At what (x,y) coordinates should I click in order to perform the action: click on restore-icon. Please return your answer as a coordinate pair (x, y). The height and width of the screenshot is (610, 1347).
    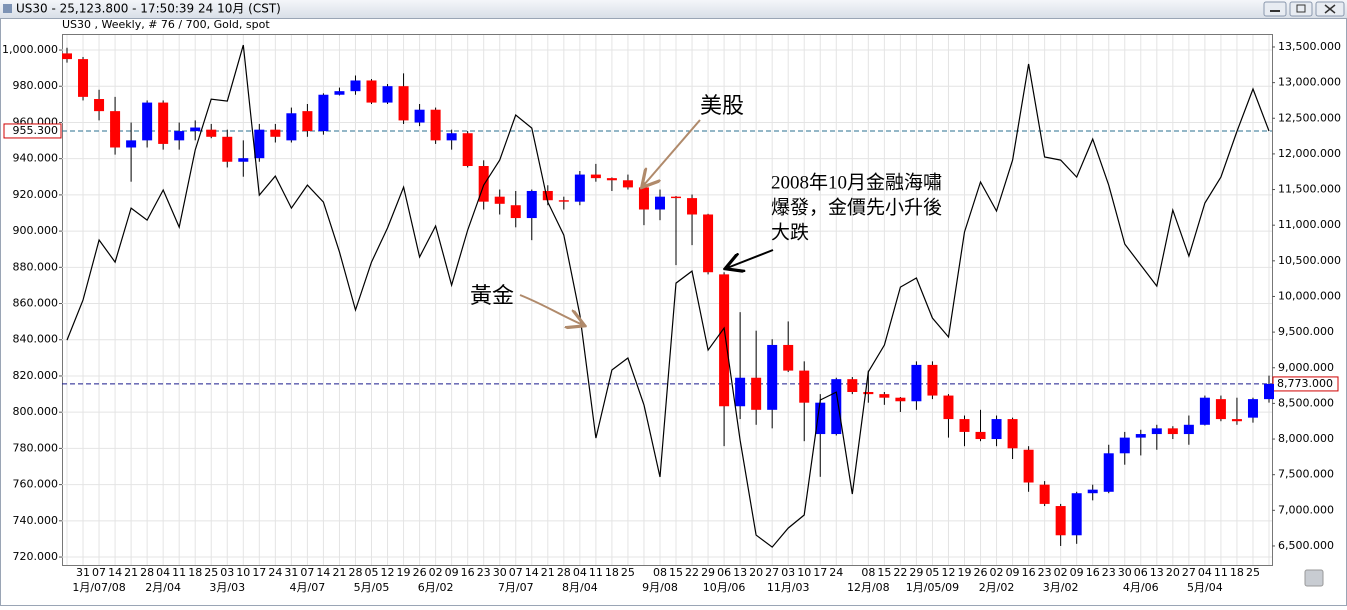
    Looking at the image, I should click on (1301, 8).